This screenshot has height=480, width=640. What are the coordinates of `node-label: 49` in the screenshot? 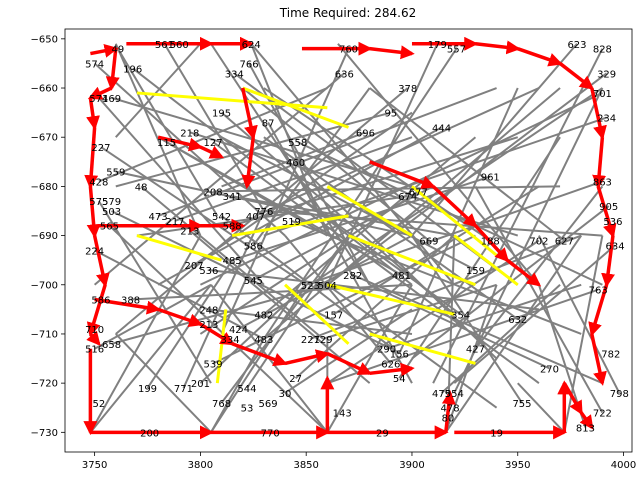 It's located at (118, 50).